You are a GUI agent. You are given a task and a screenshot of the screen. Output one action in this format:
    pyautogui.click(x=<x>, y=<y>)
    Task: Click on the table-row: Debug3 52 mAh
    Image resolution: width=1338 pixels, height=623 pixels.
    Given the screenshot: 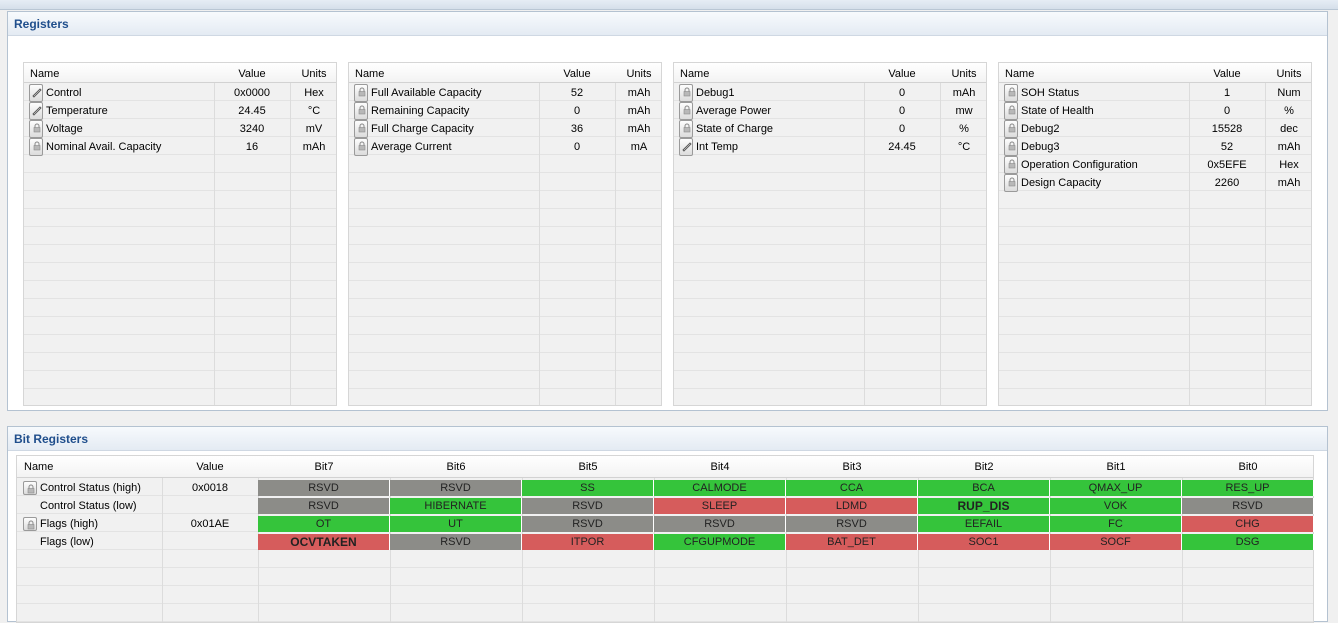 What is the action you would take?
    pyautogui.click(x=1155, y=147)
    